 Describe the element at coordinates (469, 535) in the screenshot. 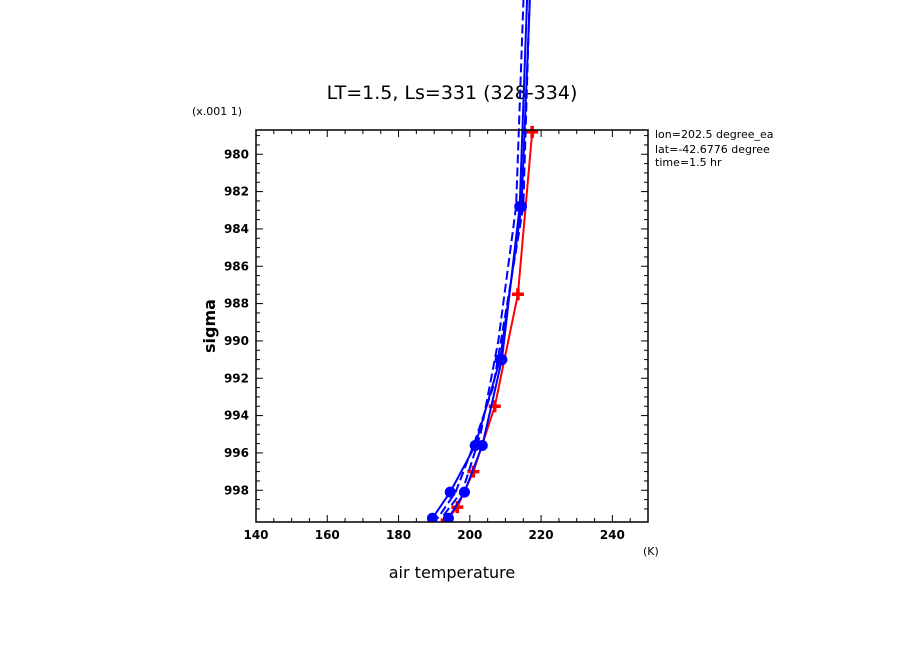

I see `x-tick-label: 200` at that location.